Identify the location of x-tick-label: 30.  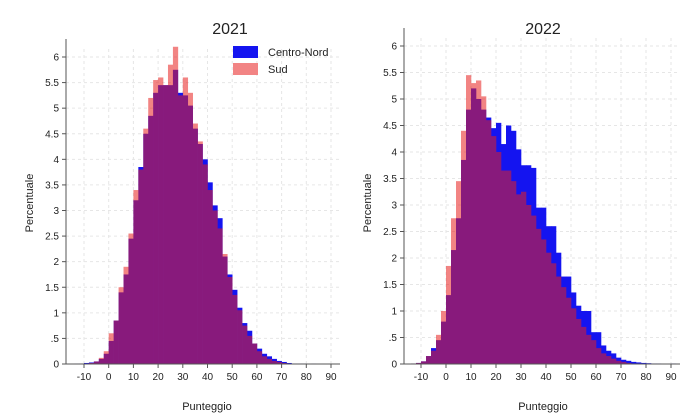
(521, 377).